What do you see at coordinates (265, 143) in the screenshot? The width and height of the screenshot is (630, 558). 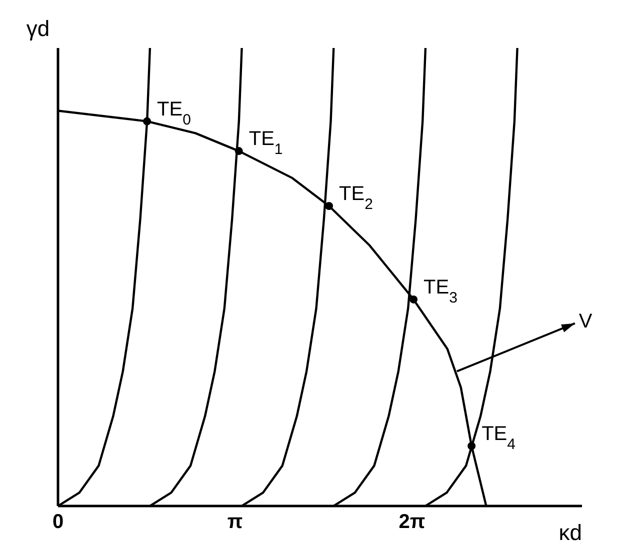 I see `annotation: TE$_{1}$` at bounding box center [265, 143].